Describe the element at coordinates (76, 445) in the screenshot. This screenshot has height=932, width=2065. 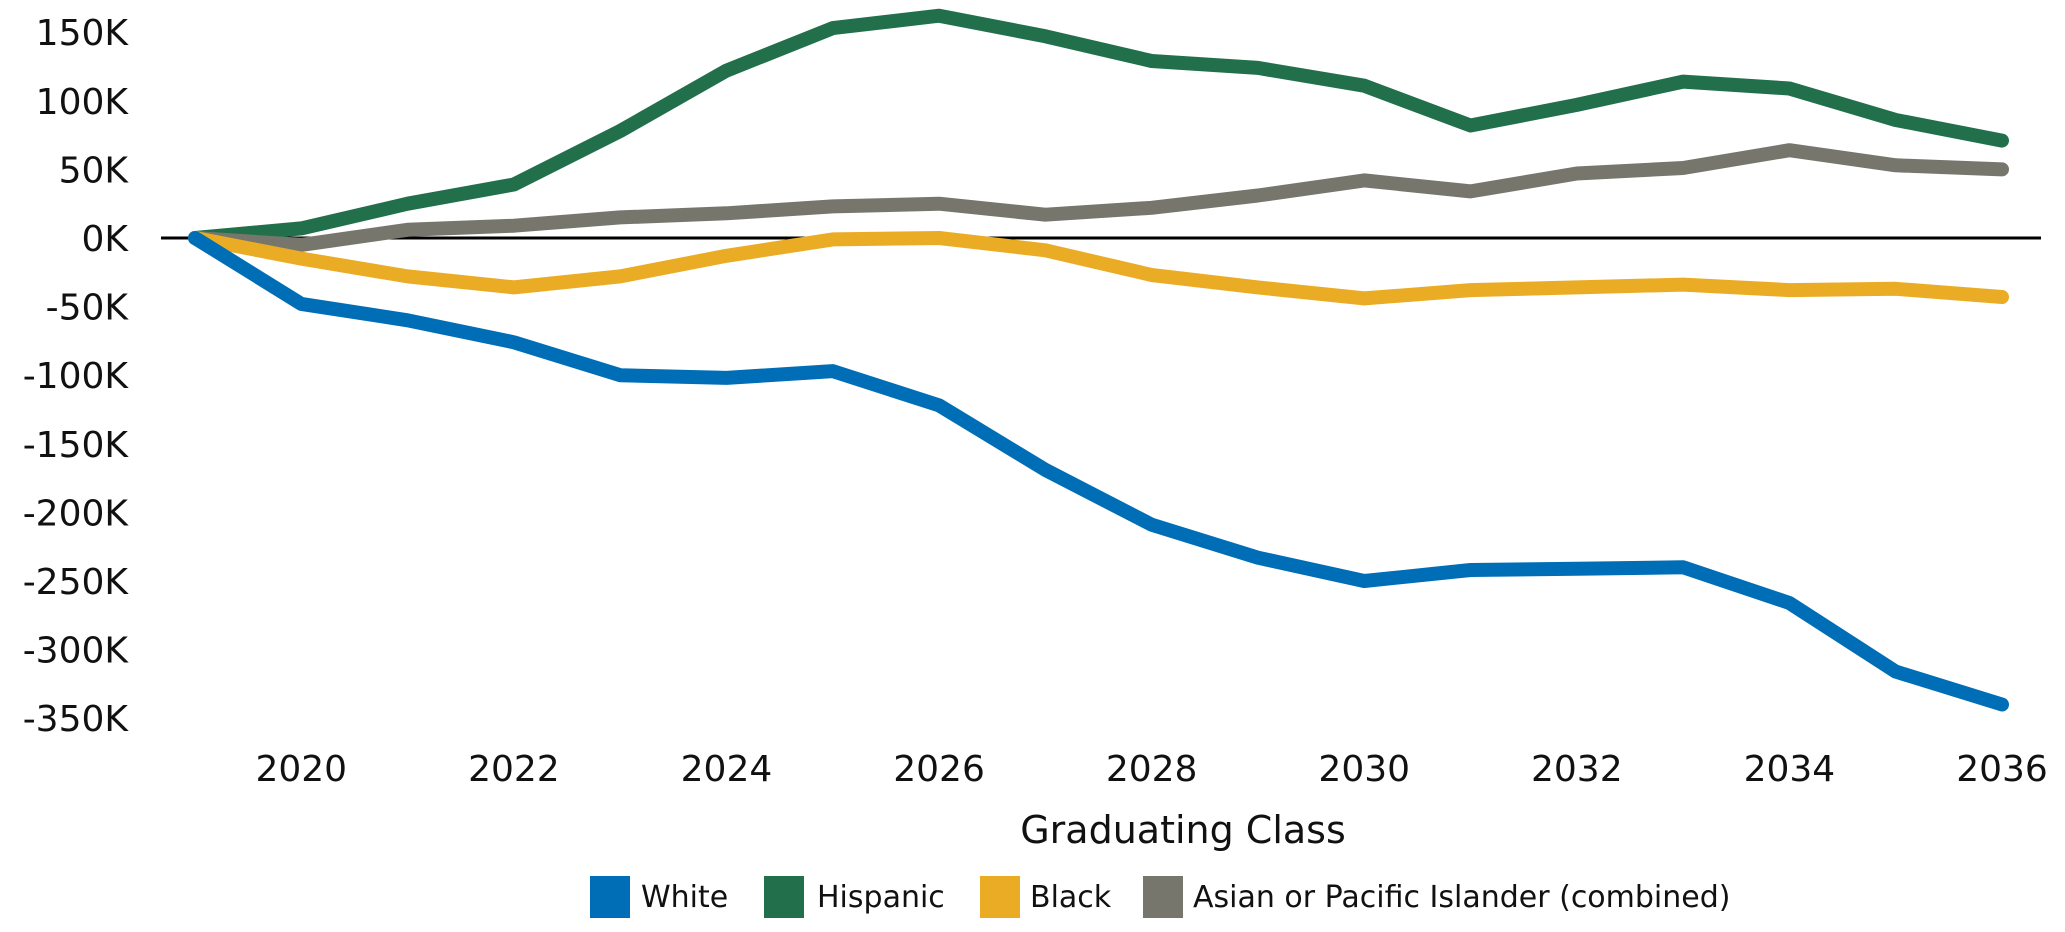
I see `y-tick-label: -150K` at that location.